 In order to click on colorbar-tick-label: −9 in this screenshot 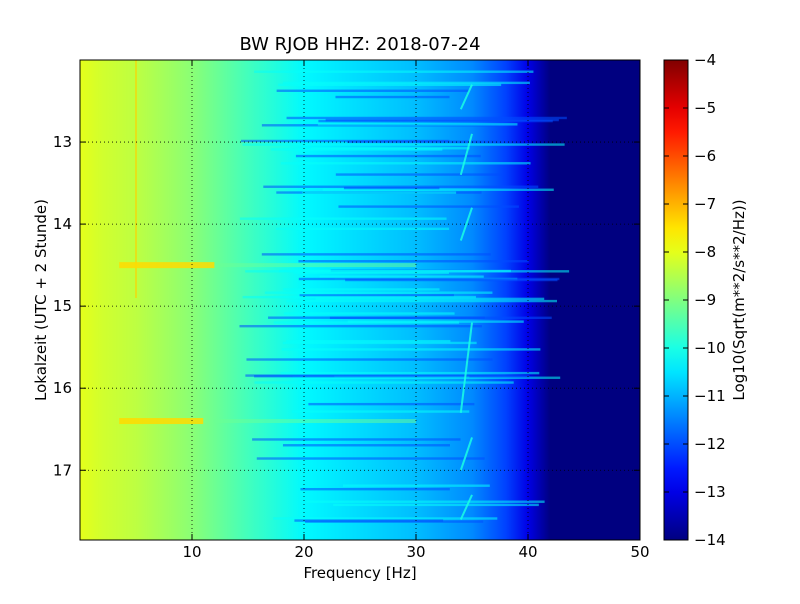, I will do `click(705, 300)`.